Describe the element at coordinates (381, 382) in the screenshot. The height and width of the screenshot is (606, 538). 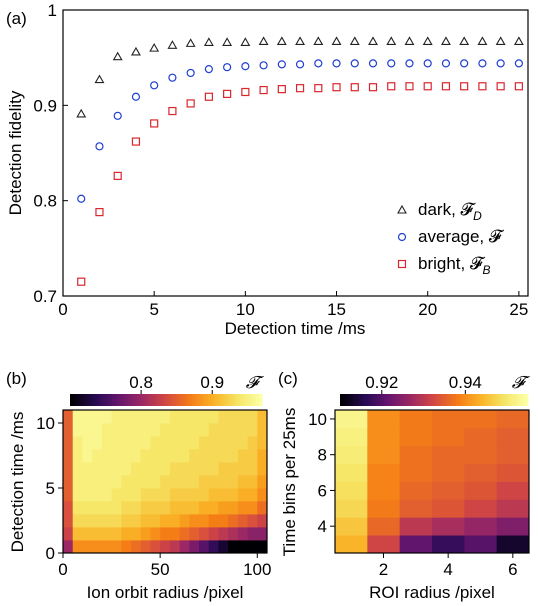
I see `colorbar-tick-label: 0.92` at that location.